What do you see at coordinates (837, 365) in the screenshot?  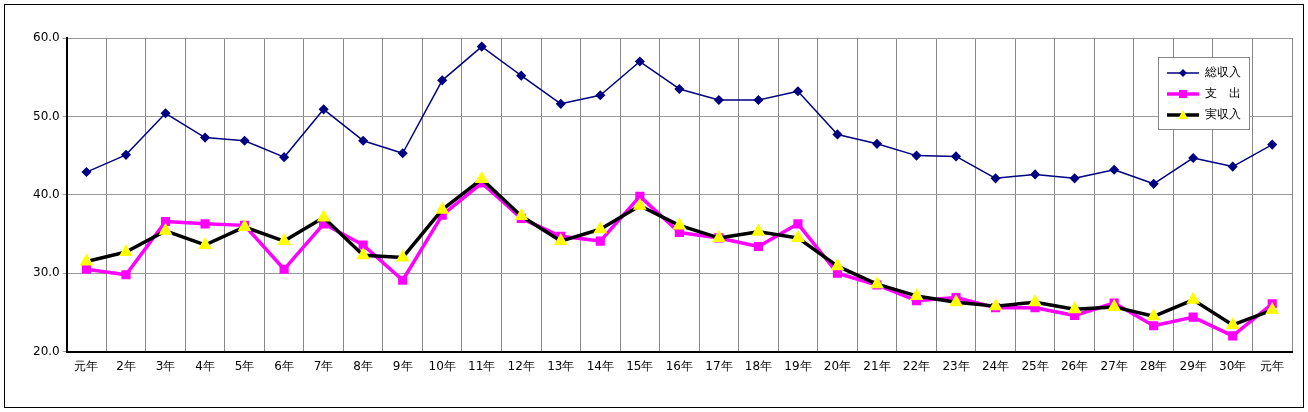 I see `x-tick-label: 20年` at bounding box center [837, 365].